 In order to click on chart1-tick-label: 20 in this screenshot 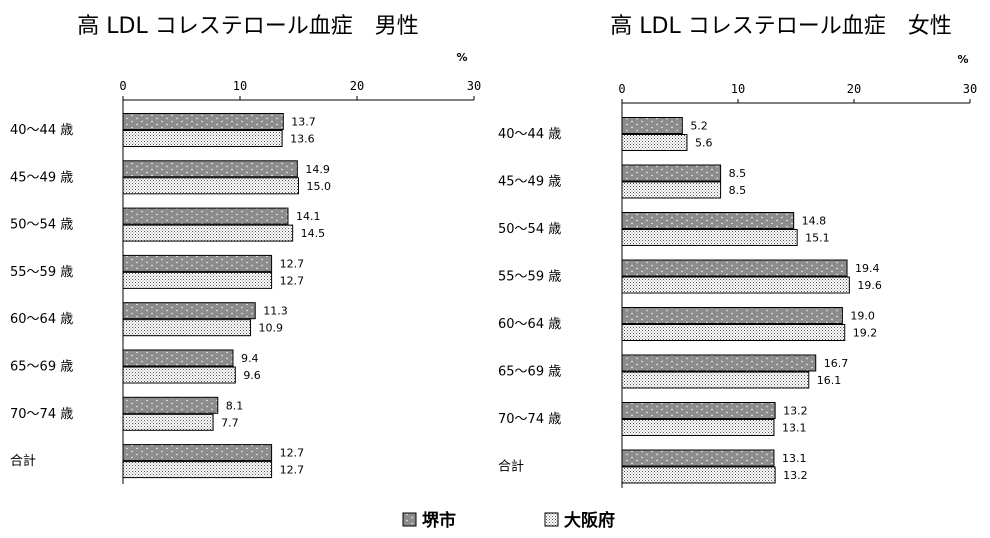, I will do `click(357, 86)`.